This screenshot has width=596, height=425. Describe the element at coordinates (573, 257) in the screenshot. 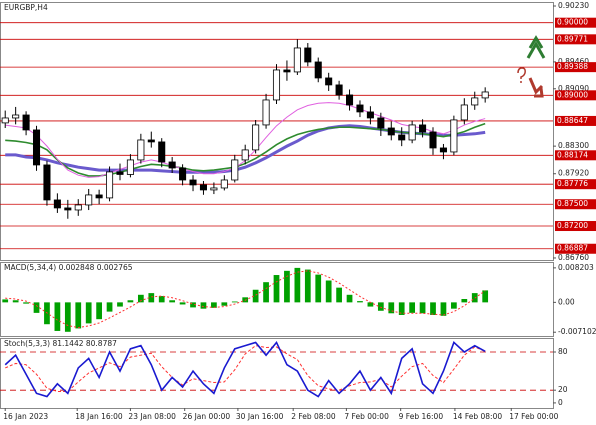

I see `y-tick-label: 0.86760` at that location.